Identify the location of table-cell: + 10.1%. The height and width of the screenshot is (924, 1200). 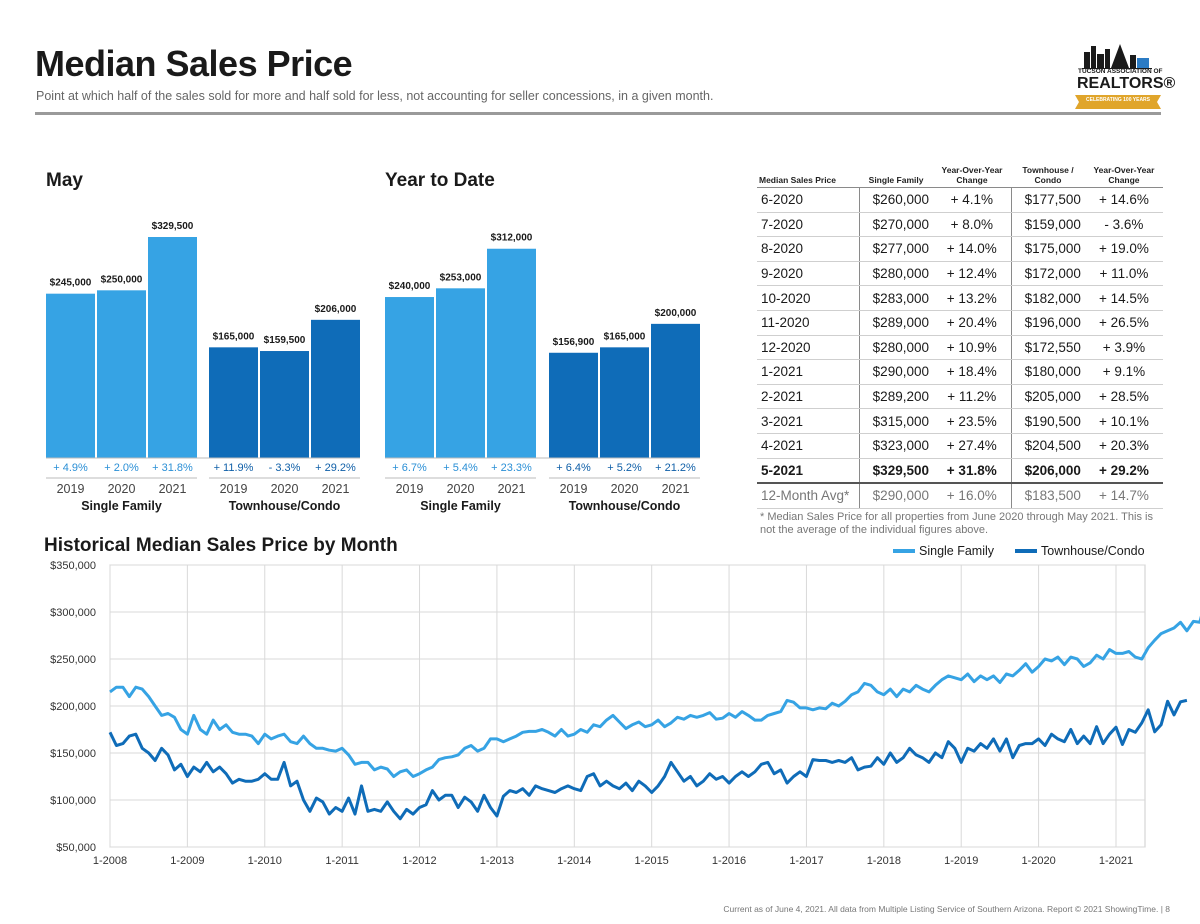
(1123, 421).